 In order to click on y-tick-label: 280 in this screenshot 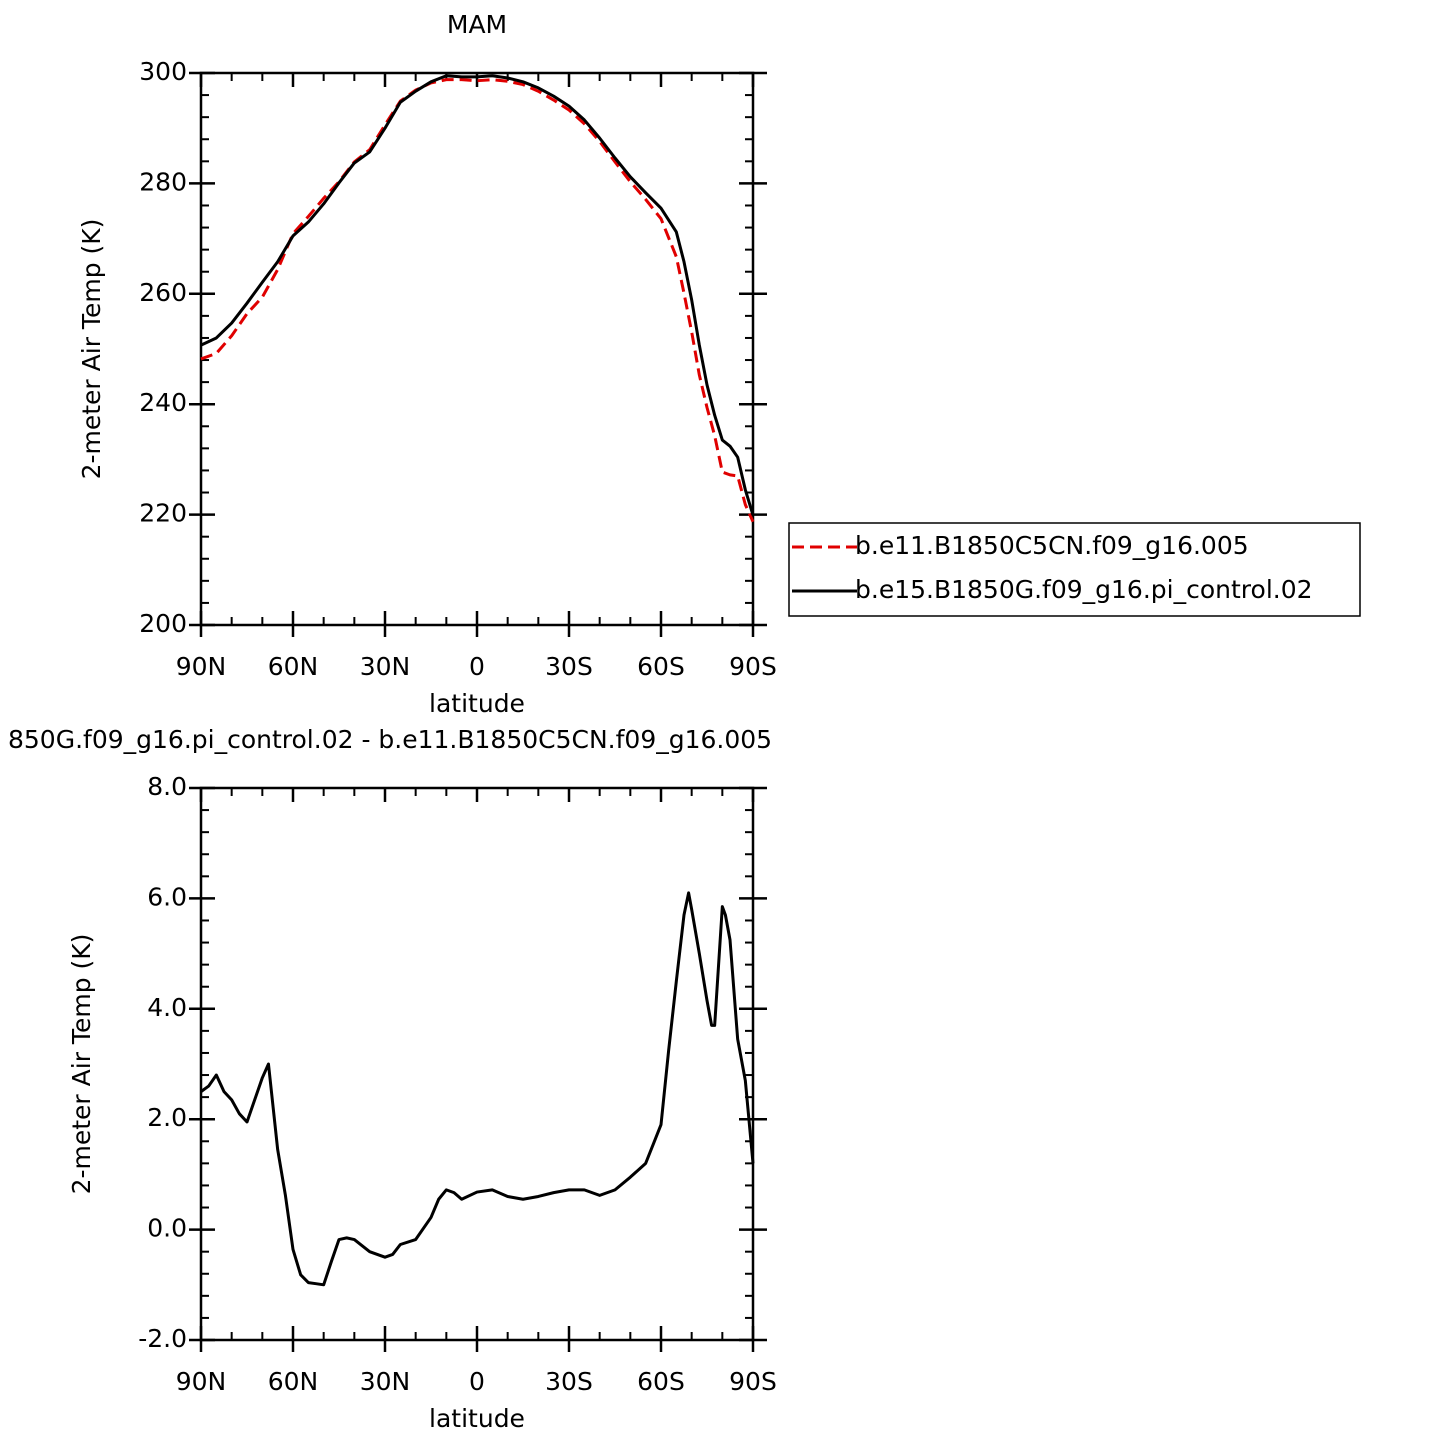, I will do `click(163, 181)`.